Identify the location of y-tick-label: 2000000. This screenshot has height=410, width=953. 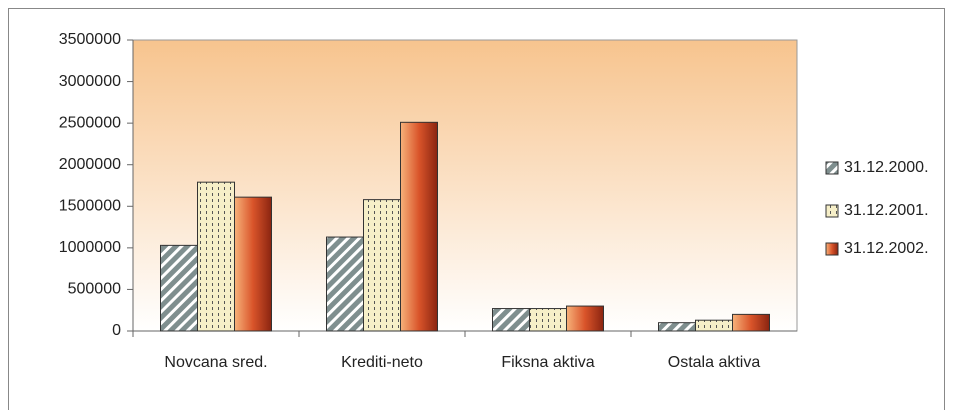
(90, 164).